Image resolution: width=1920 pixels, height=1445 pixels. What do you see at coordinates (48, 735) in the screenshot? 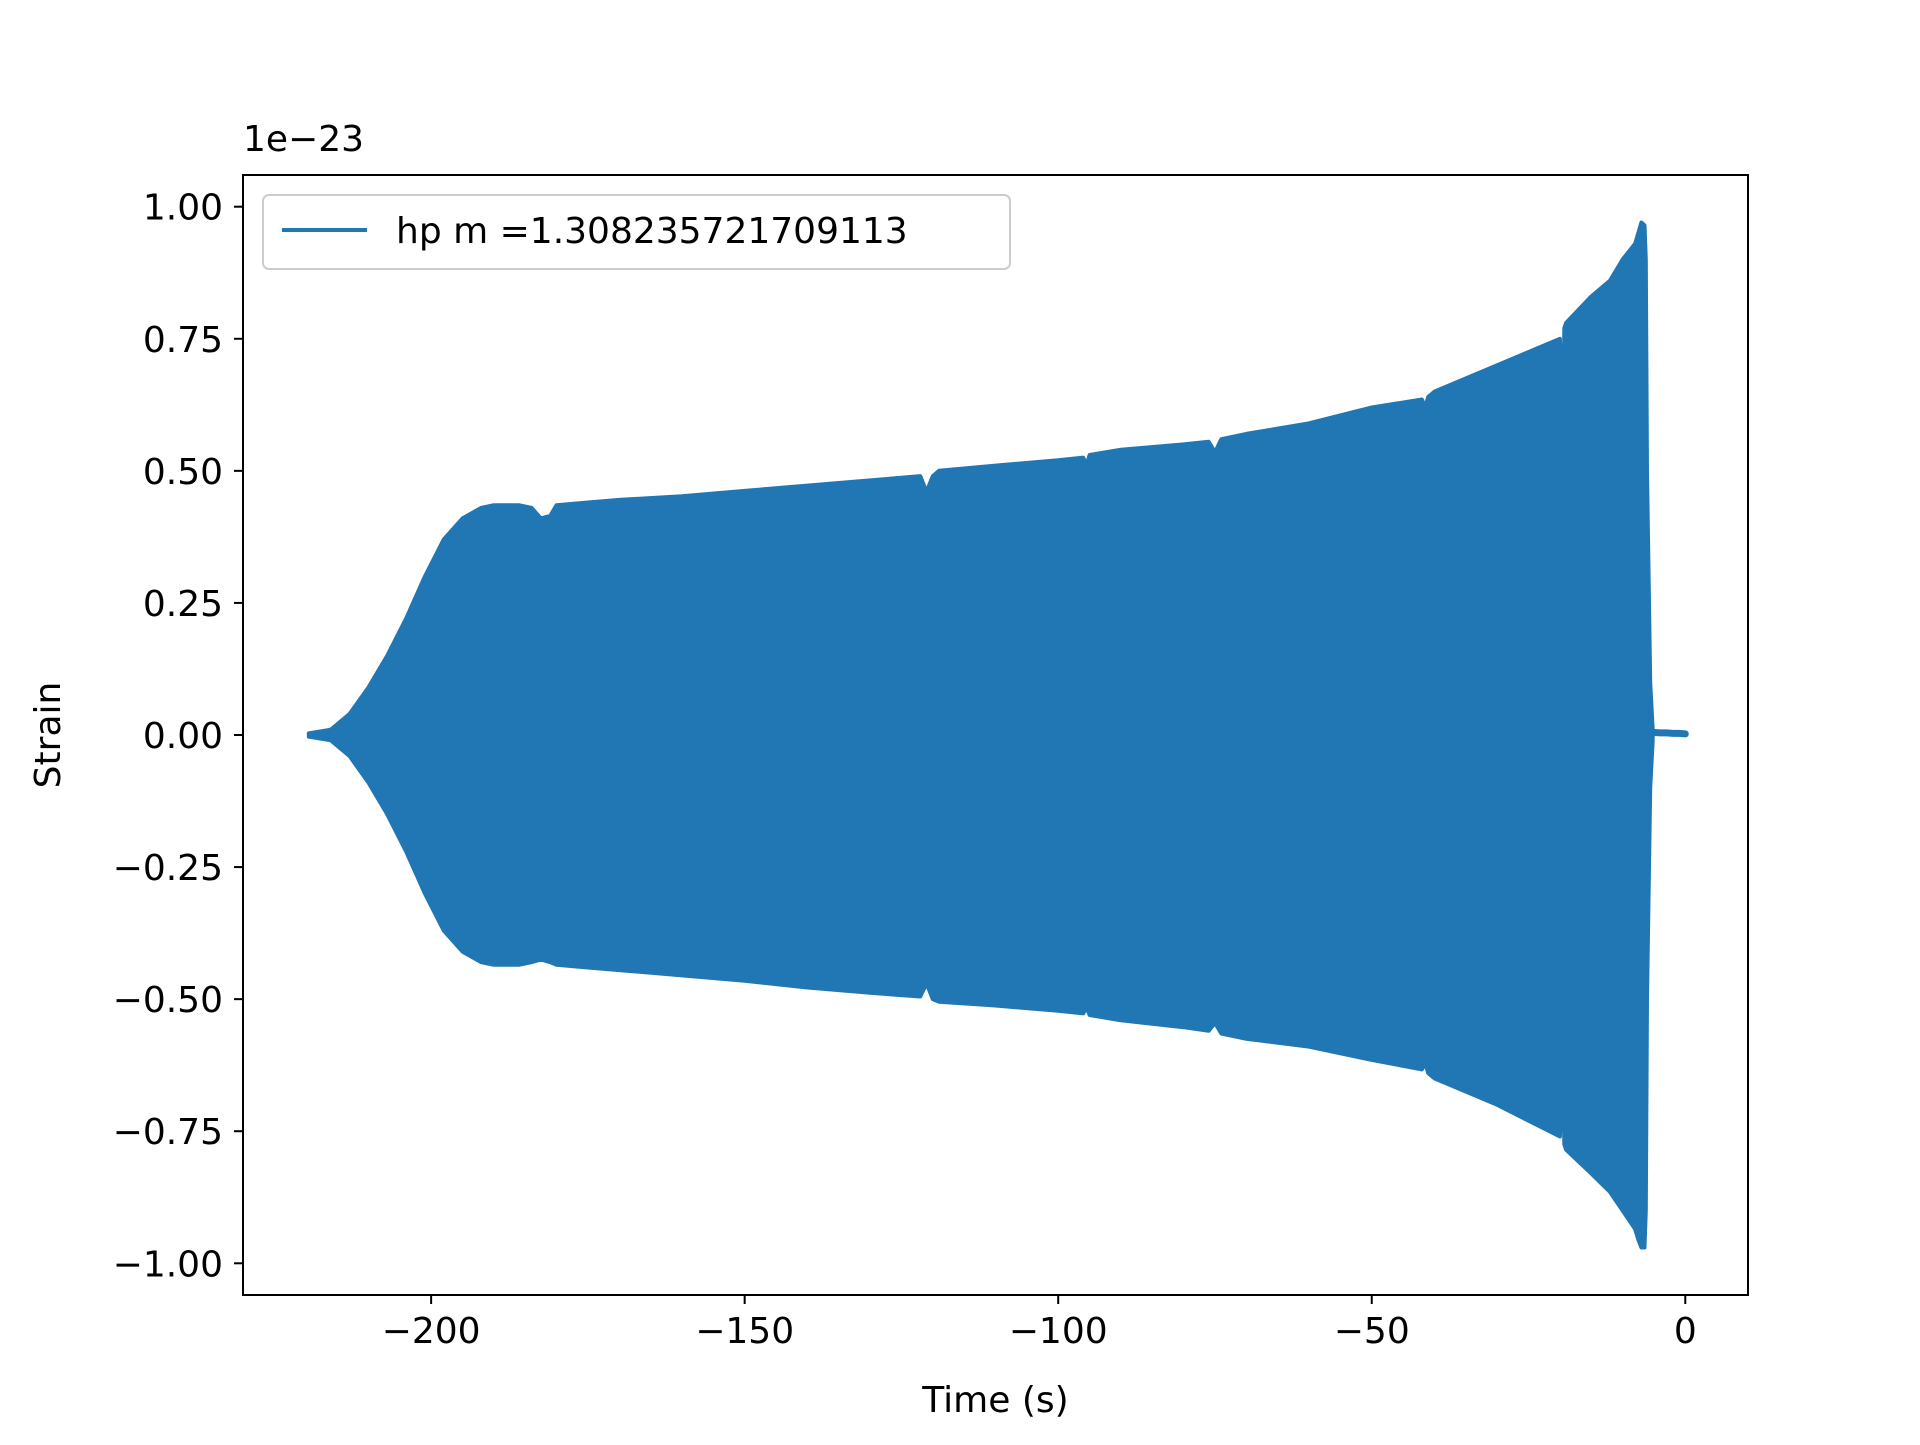
I see `y-axis-label: Strain` at bounding box center [48, 735].